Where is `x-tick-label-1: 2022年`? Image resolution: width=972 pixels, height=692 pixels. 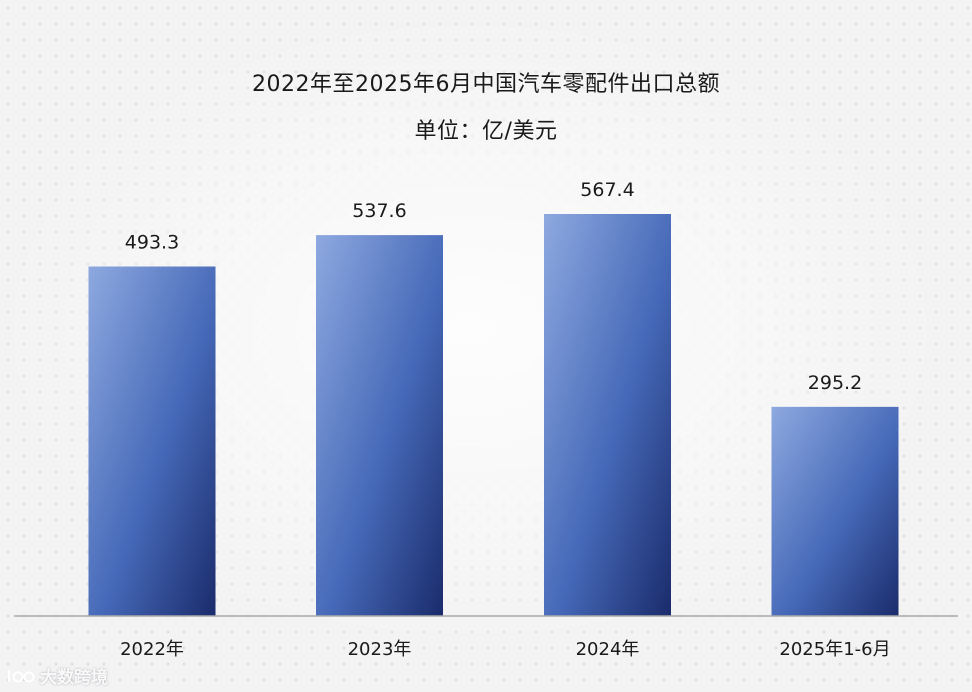 x-tick-label-1: 2022年 is located at coordinates (152, 649).